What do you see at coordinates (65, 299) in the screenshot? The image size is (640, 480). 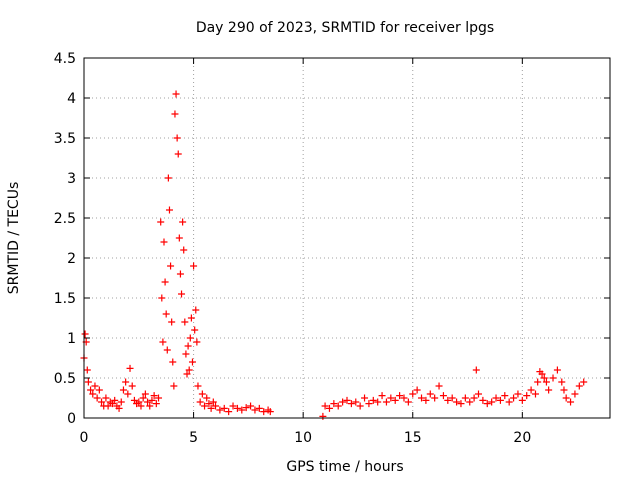 I see `y-tick-label: 1.5` at bounding box center [65, 299].